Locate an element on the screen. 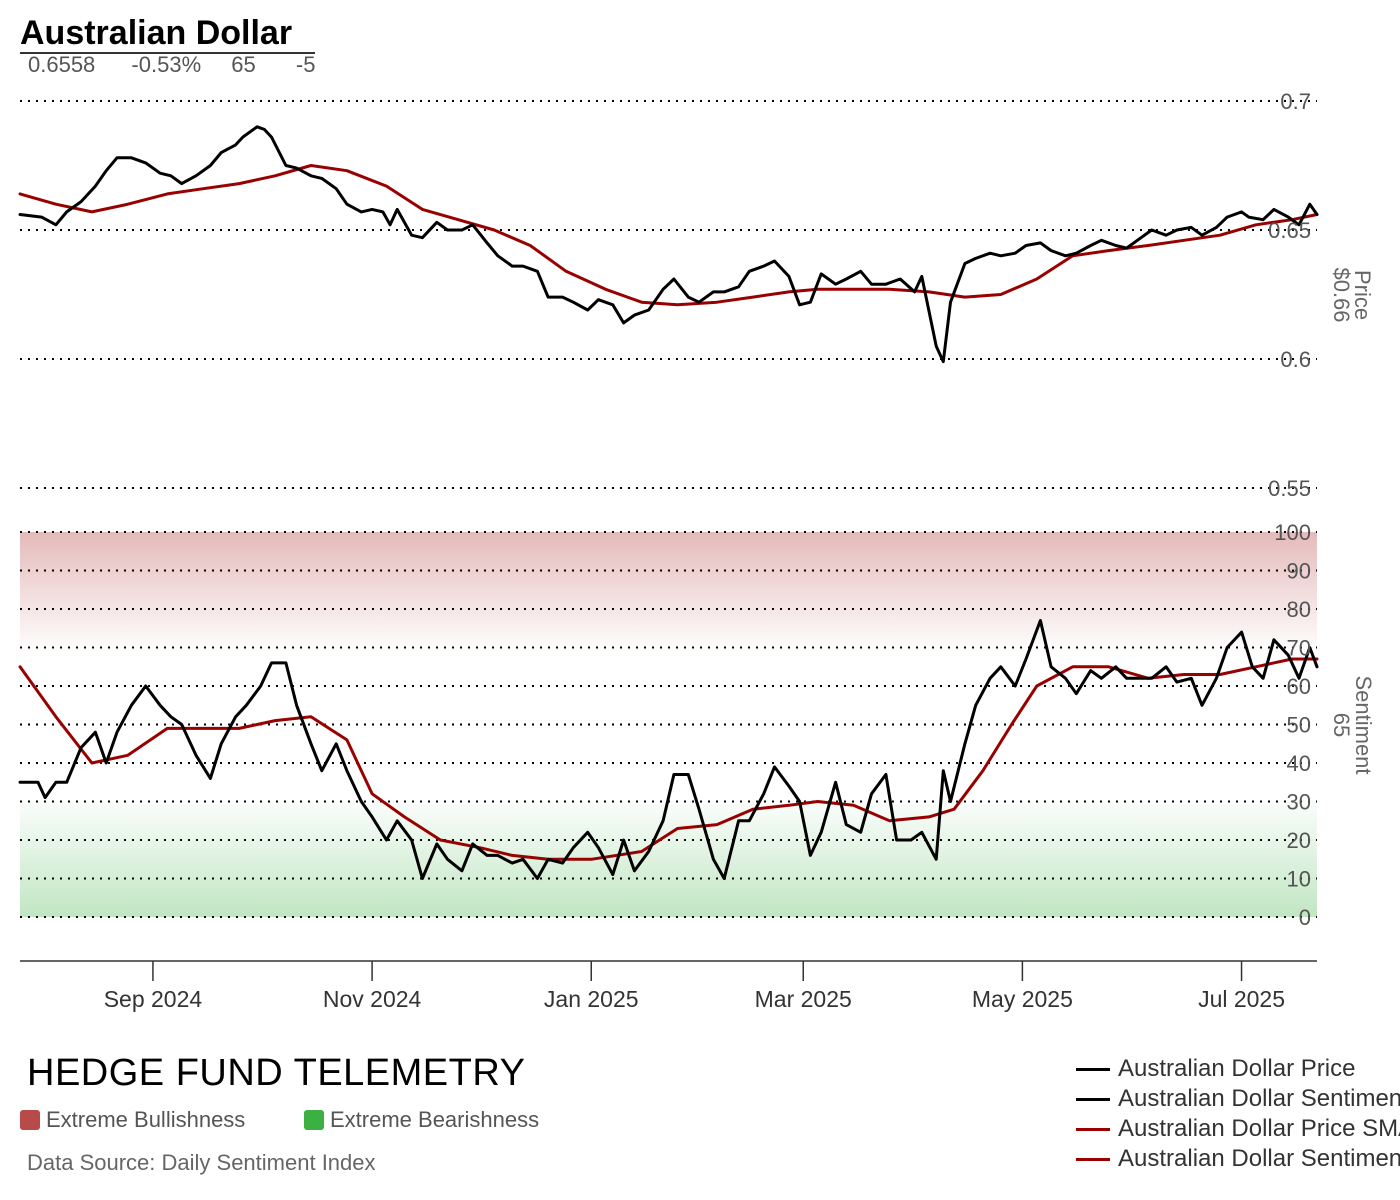 This screenshot has height=1200, width=1400. legend-bull-zone: Extreme Bullishness is located at coordinates (132, 1120).